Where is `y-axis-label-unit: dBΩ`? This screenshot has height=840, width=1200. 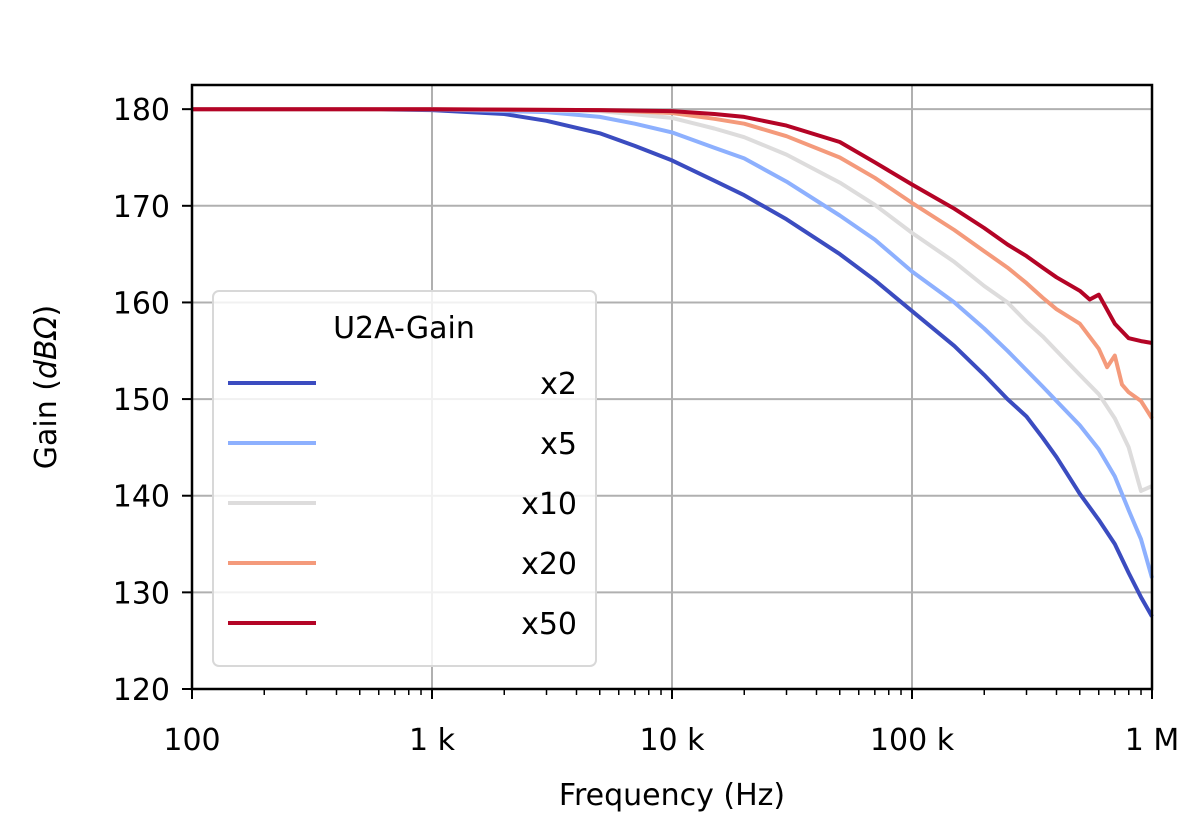
y-axis-label-unit: dBΩ is located at coordinates (46, 347).